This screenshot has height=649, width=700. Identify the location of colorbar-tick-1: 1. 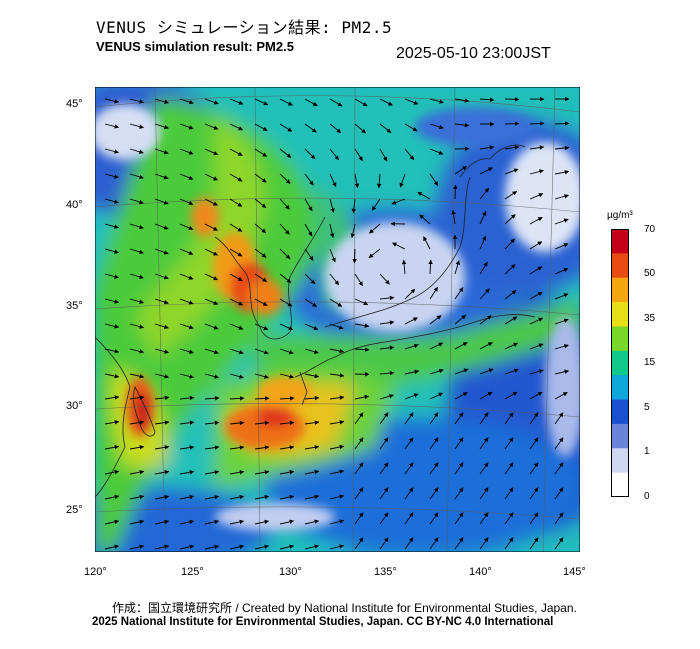
(647, 451).